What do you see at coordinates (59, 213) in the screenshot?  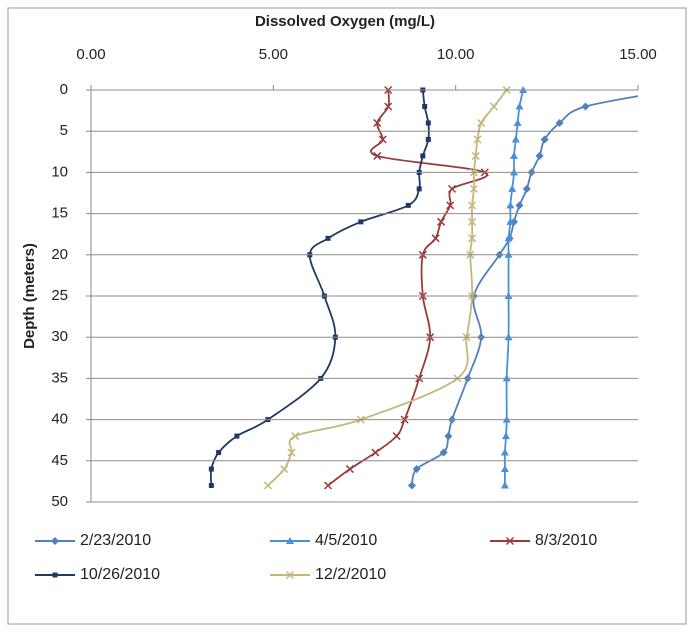 I see `y-tick-label: 15` at bounding box center [59, 213].